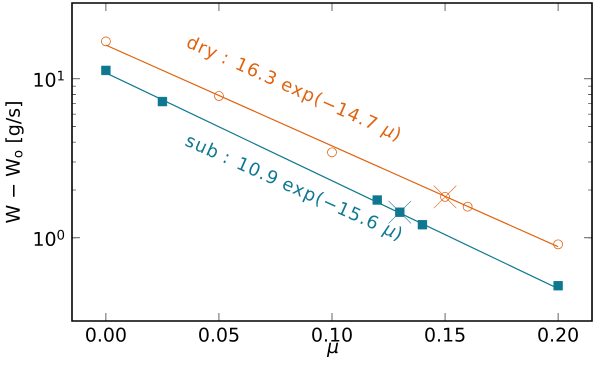 Image resolution: width=594 pixels, height=373 pixels. I want to click on x-tick-label: 0.15, so click(444, 335).